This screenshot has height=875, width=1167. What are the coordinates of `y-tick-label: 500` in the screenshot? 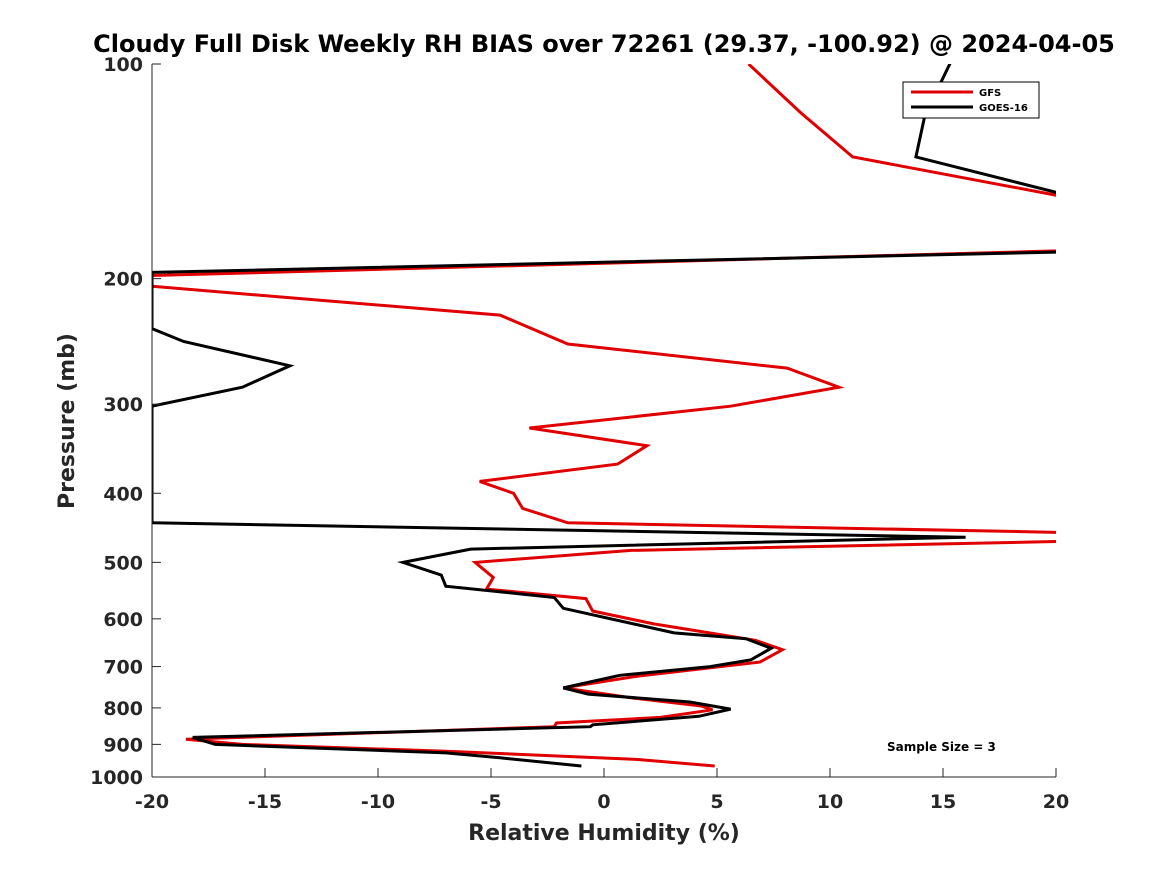 It's located at (123, 563).